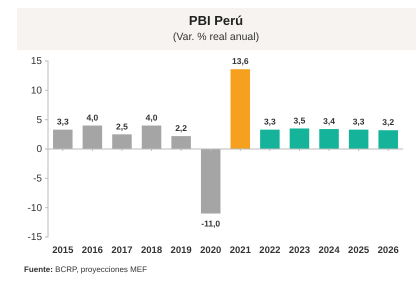 This screenshot has width=416, height=288. What do you see at coordinates (359, 250) in the screenshot?
I see `x-tick-label: 2025` at bounding box center [359, 250].